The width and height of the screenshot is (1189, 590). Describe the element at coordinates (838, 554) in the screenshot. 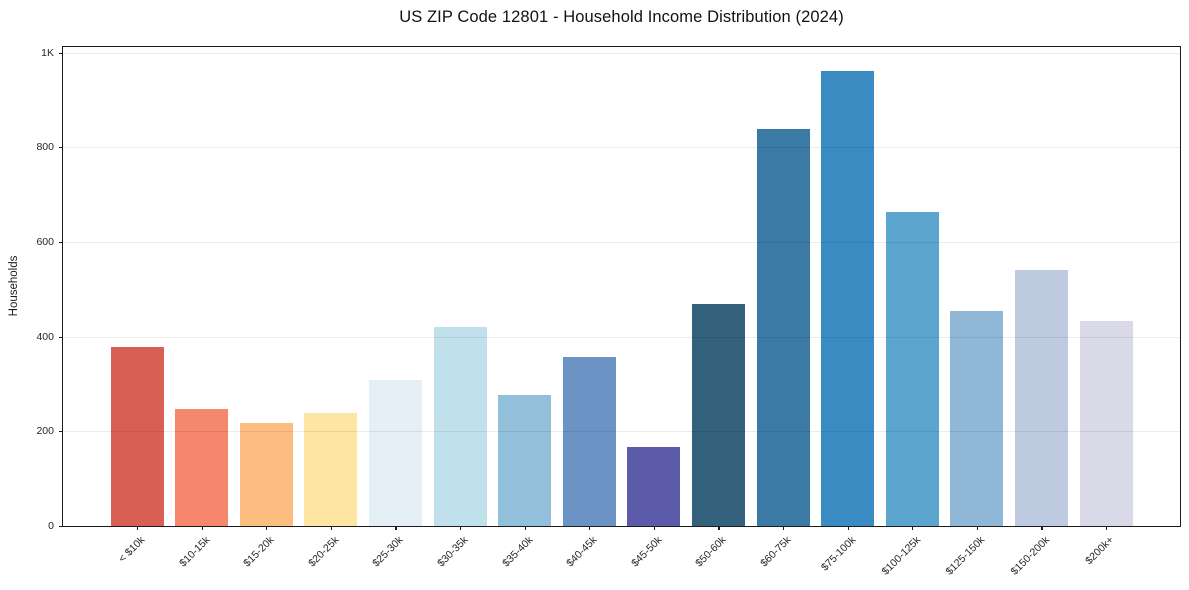

I see `x-tick-label-text: $75-100k` at that location.